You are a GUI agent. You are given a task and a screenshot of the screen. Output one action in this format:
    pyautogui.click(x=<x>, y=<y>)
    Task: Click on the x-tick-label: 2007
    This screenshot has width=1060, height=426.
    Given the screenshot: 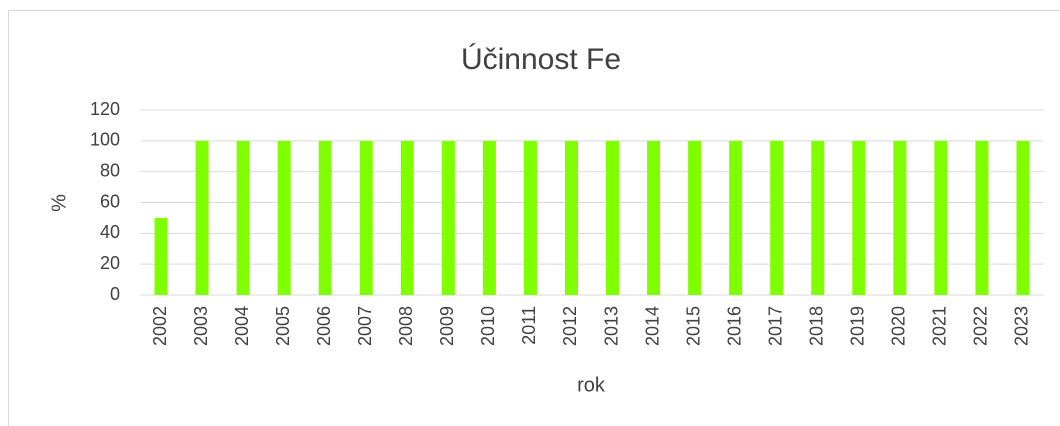 What is the action you would take?
    pyautogui.click(x=365, y=326)
    